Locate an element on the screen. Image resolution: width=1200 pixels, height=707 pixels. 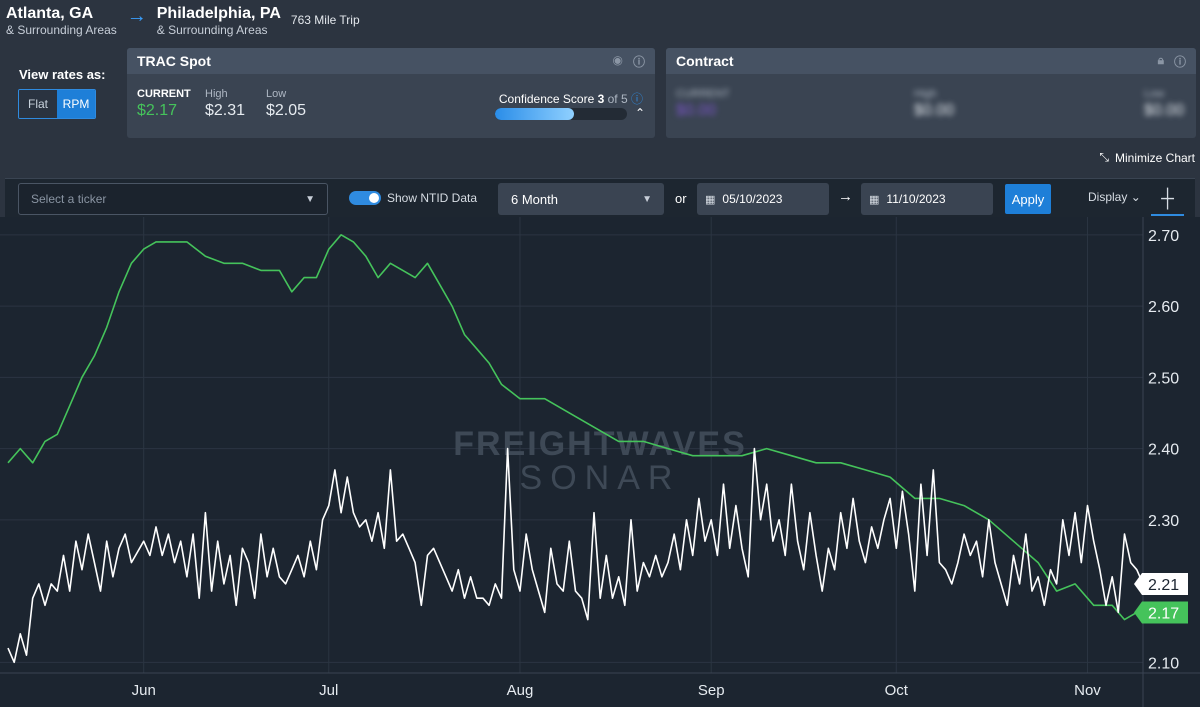
watermark-sonar: SONAR is located at coordinates (600, 478).